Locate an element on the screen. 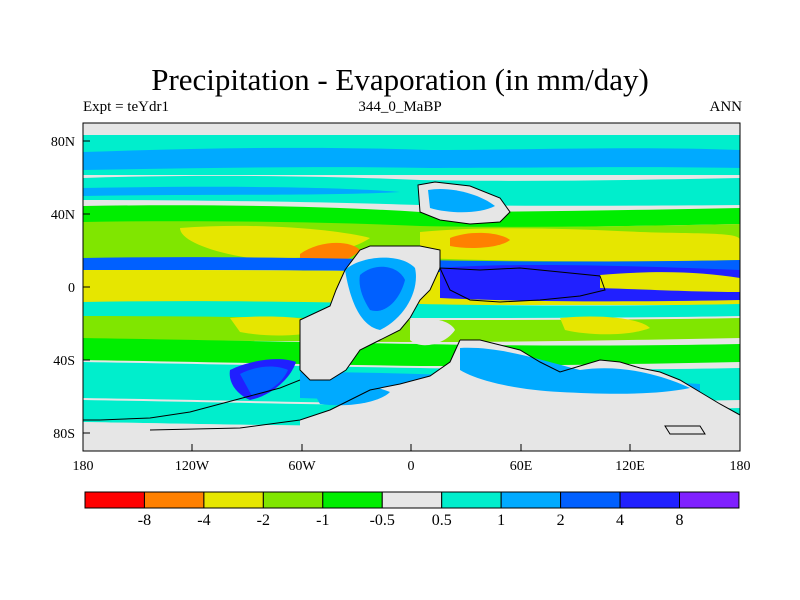  colorbar-label: -0.5 is located at coordinates (382, 520).